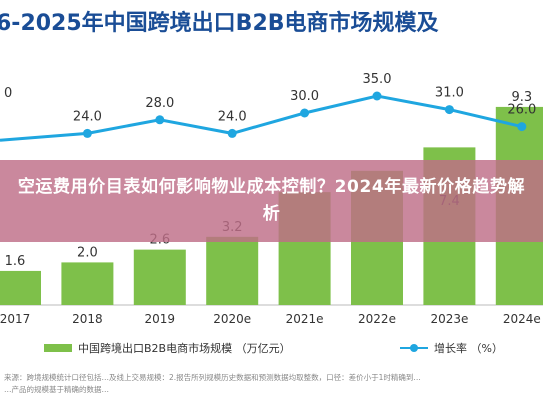 The height and width of the screenshot is (408, 543). I want to click on x-tick-label: 2021e, so click(305, 319).